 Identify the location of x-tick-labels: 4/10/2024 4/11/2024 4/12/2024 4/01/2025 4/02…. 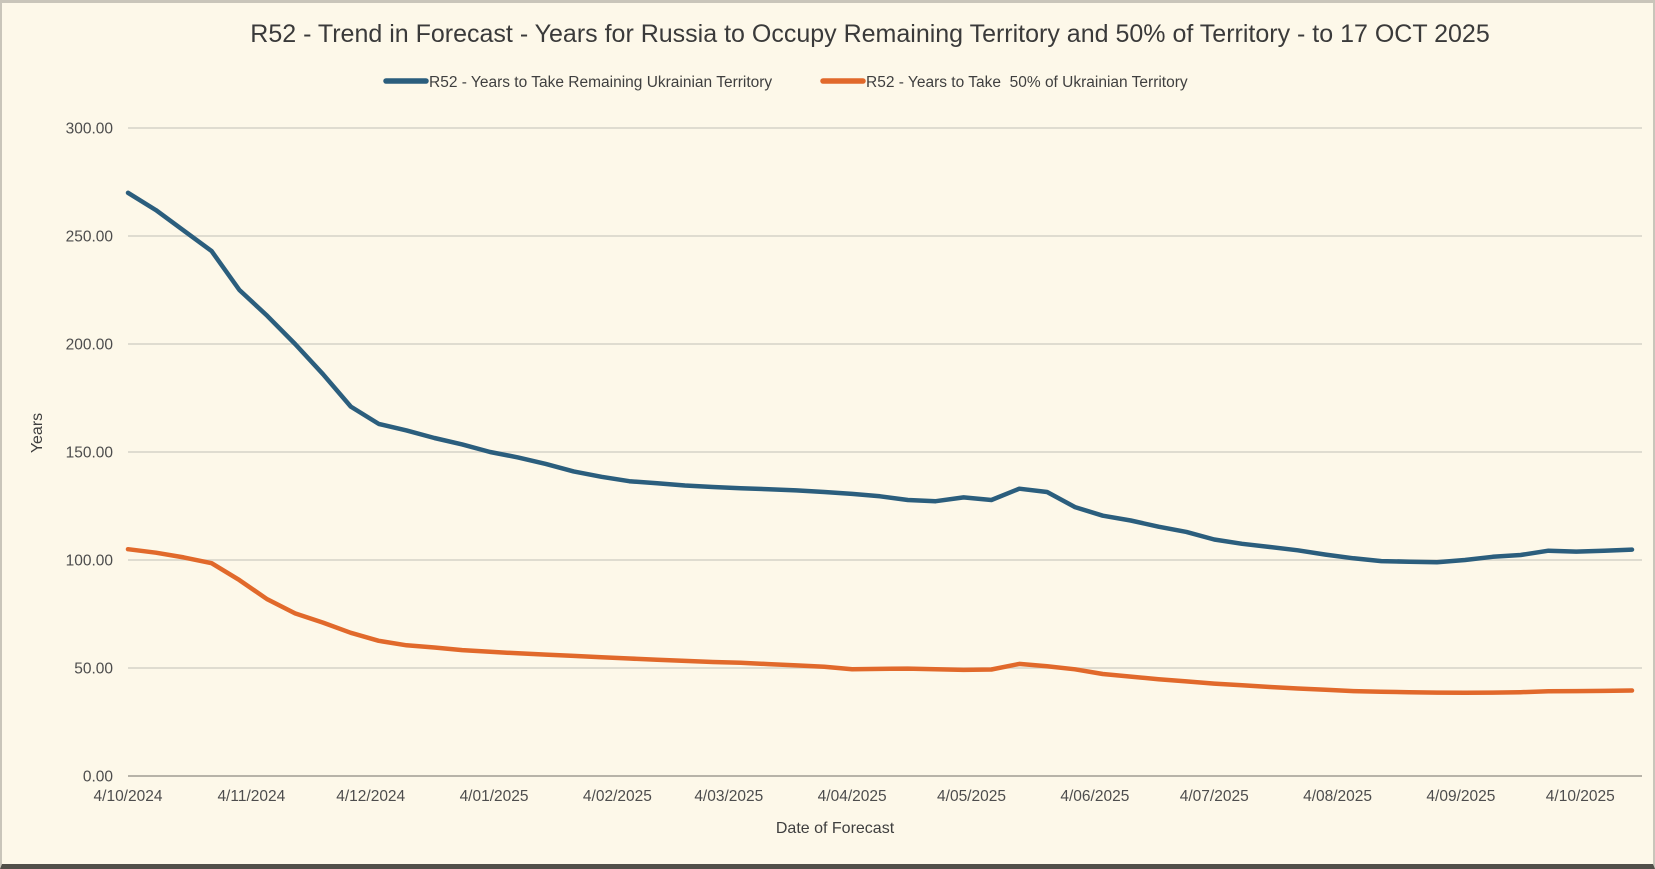
(854, 796).